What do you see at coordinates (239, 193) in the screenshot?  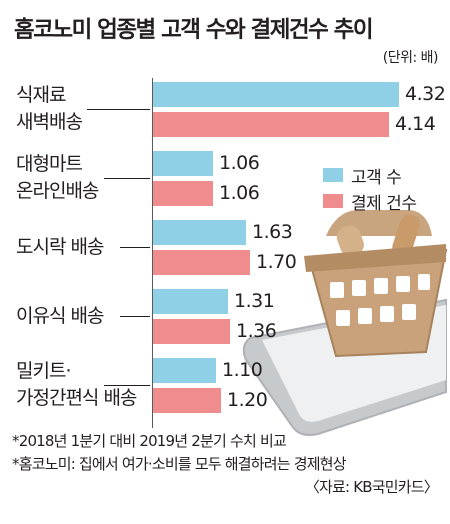 I see `data-label-payments: 1.06` at bounding box center [239, 193].